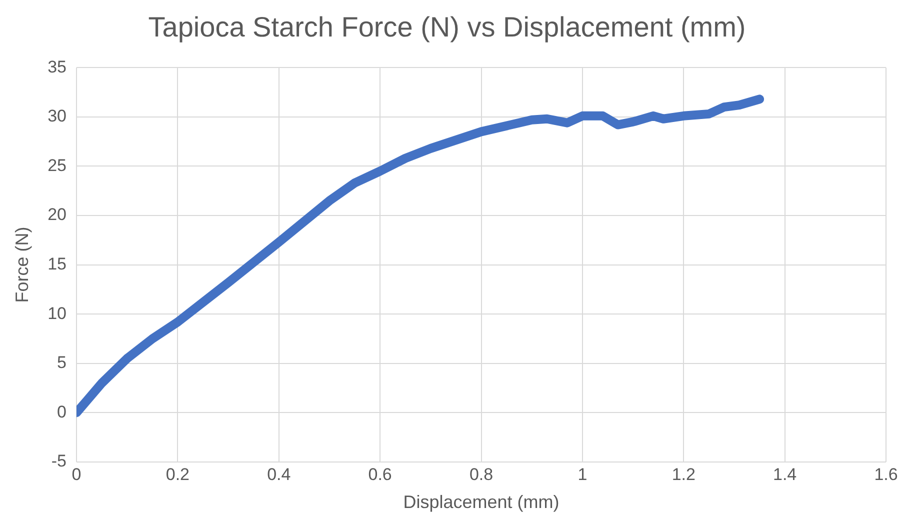  Describe the element at coordinates (481, 474) in the screenshot. I see `x-tick-label: 0.8` at that location.